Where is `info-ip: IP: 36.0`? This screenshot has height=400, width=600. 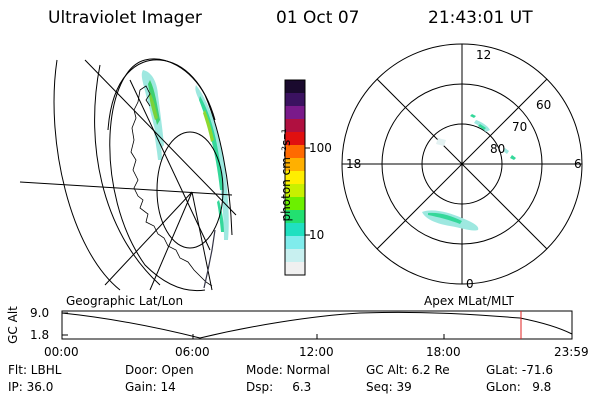 info-ip: IP: 36.0 is located at coordinates (31, 387).